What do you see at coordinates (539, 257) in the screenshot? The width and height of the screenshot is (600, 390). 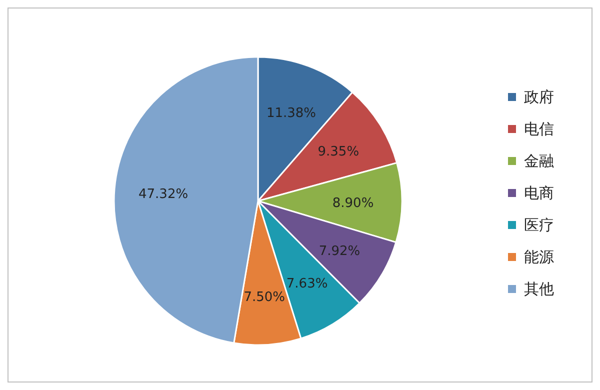 I see `legend-label: 能源` at bounding box center [539, 257].